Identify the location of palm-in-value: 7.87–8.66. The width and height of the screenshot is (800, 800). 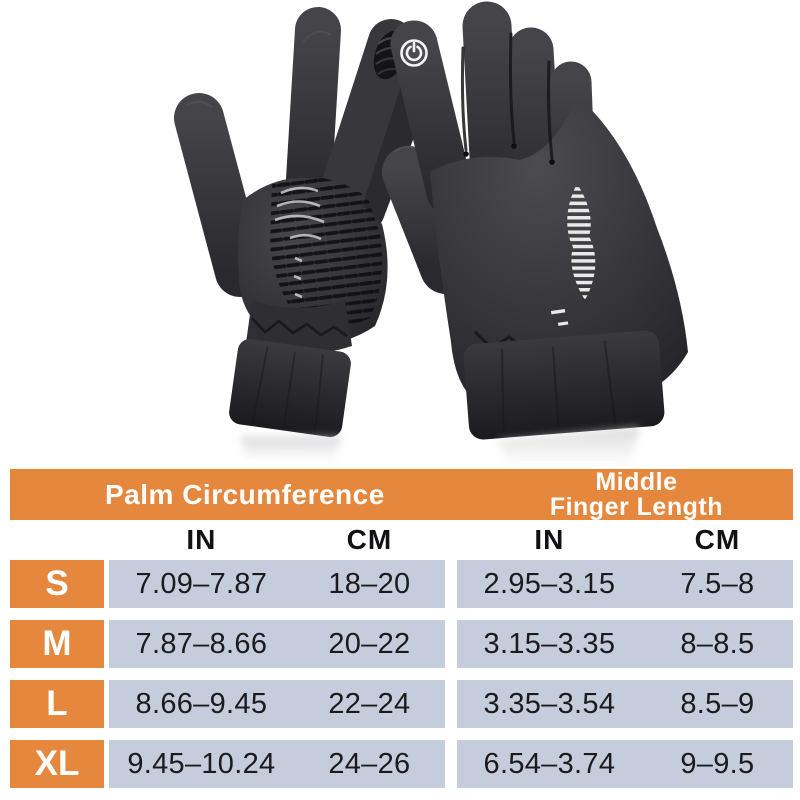
(201, 643).